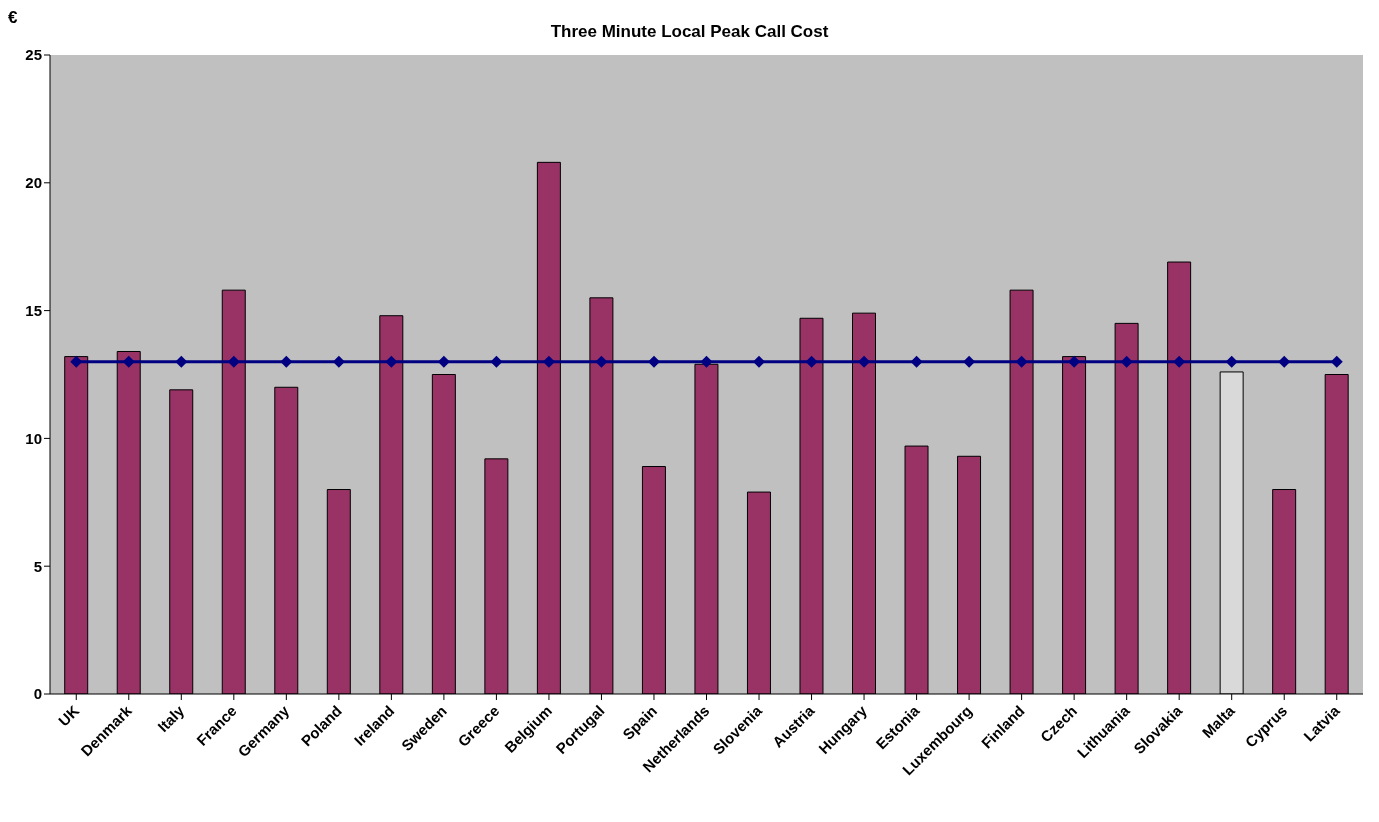 This screenshot has width=1379, height=822. I want to click on y-tick-label: 15, so click(33, 310).